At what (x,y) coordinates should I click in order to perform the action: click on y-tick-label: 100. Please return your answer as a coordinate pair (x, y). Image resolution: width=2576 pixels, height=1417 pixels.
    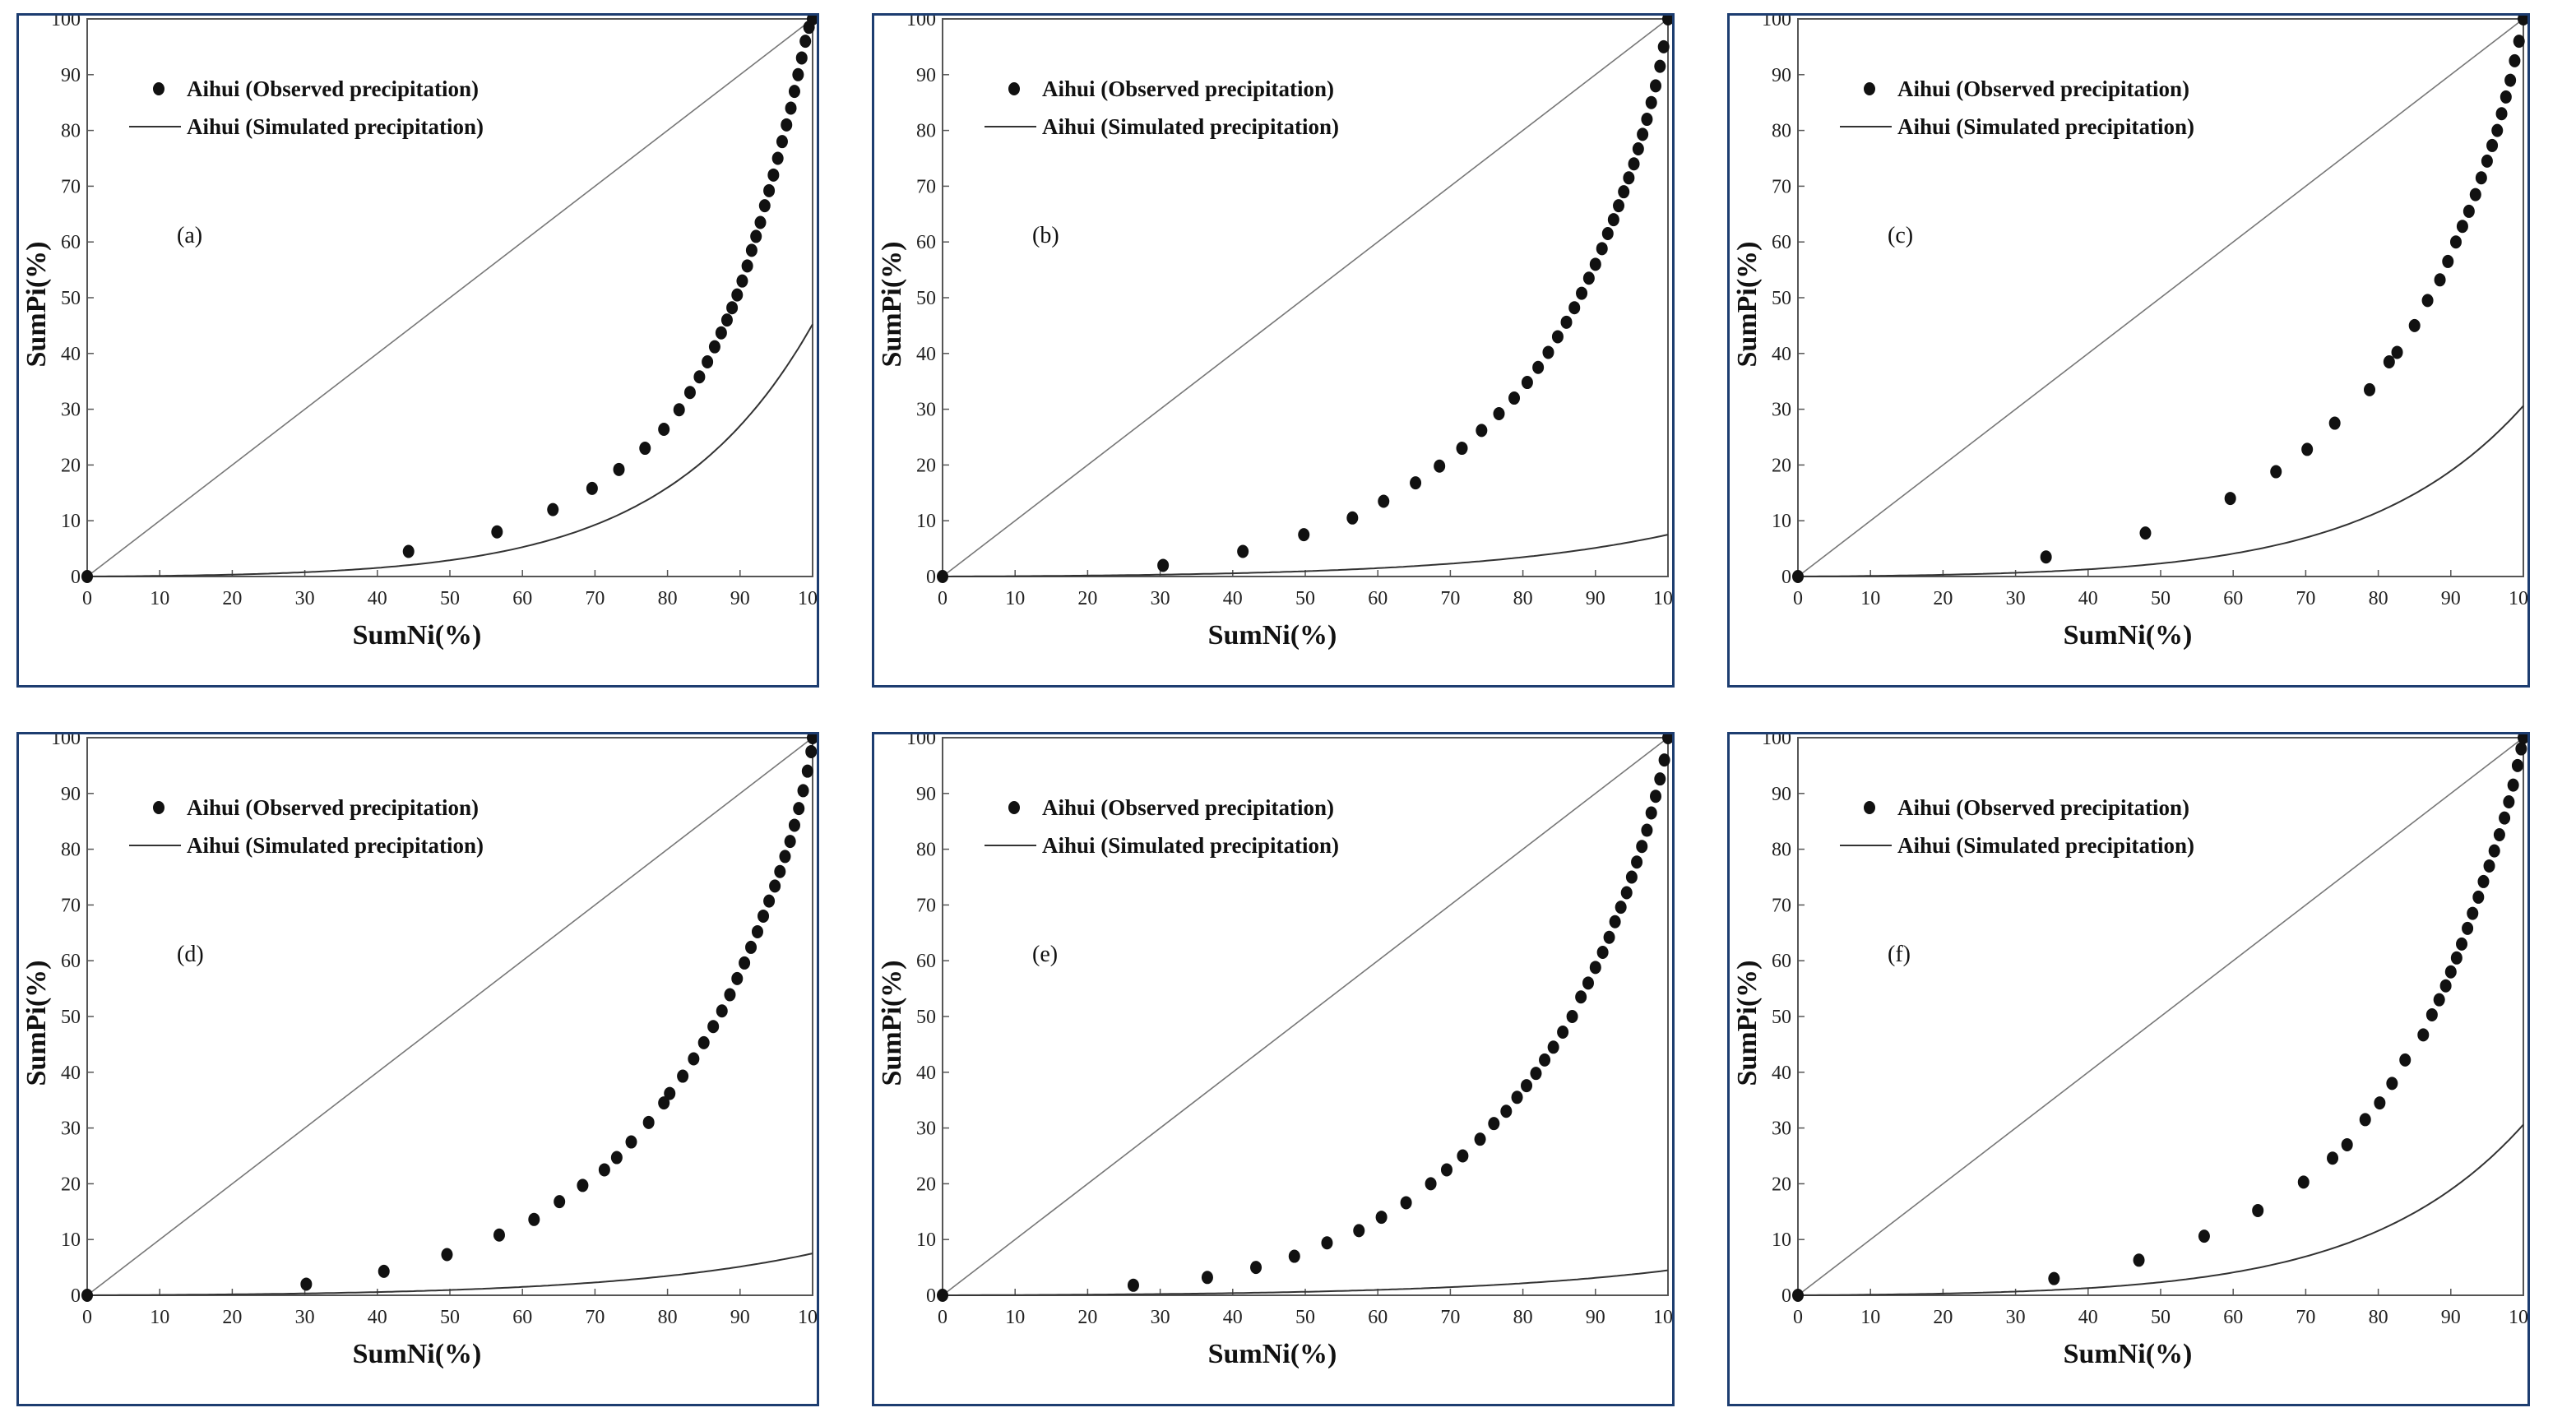
    Looking at the image, I should click on (66, 23).